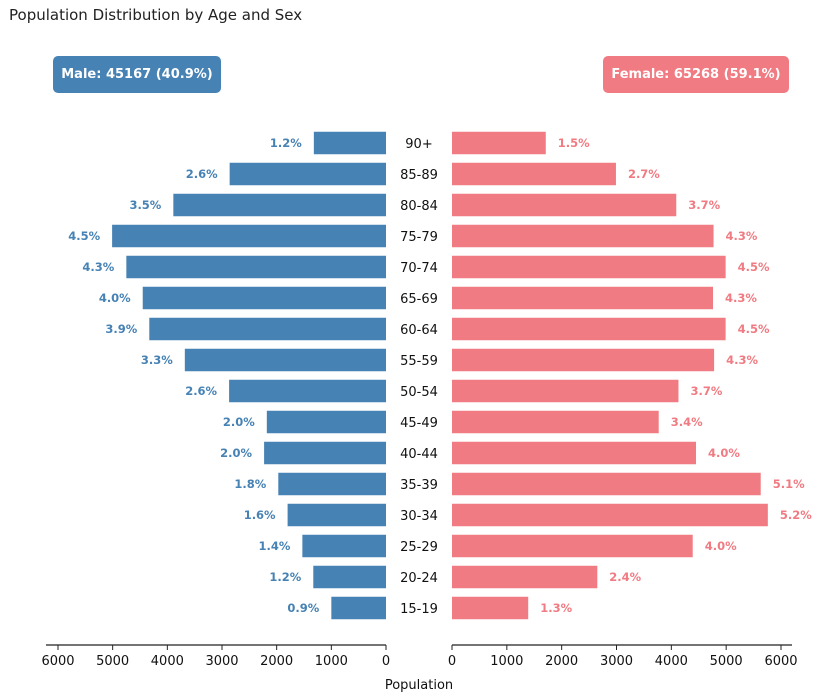  Describe the element at coordinates (506, 661) in the screenshot. I see `female-x-tick-label: 1000` at that location.